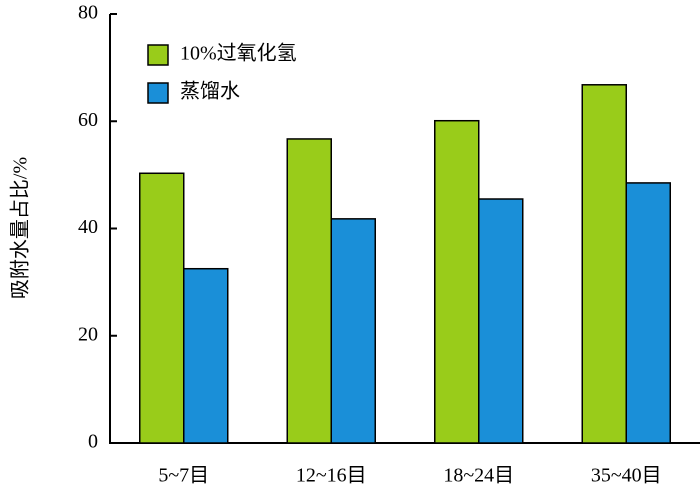 This screenshot has width=700, height=497. Describe the element at coordinates (626, 476) in the screenshot. I see `x-tick-label: 35~40目` at that location.